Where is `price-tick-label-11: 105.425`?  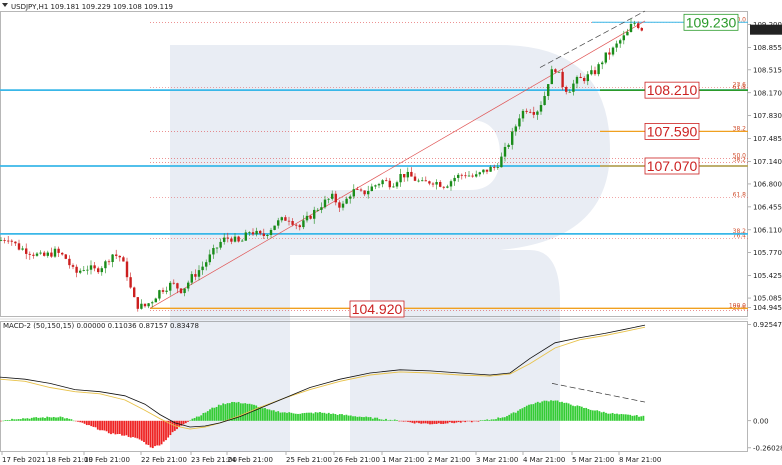 price-tick-label-11: 105.425 is located at coordinates (767, 276).